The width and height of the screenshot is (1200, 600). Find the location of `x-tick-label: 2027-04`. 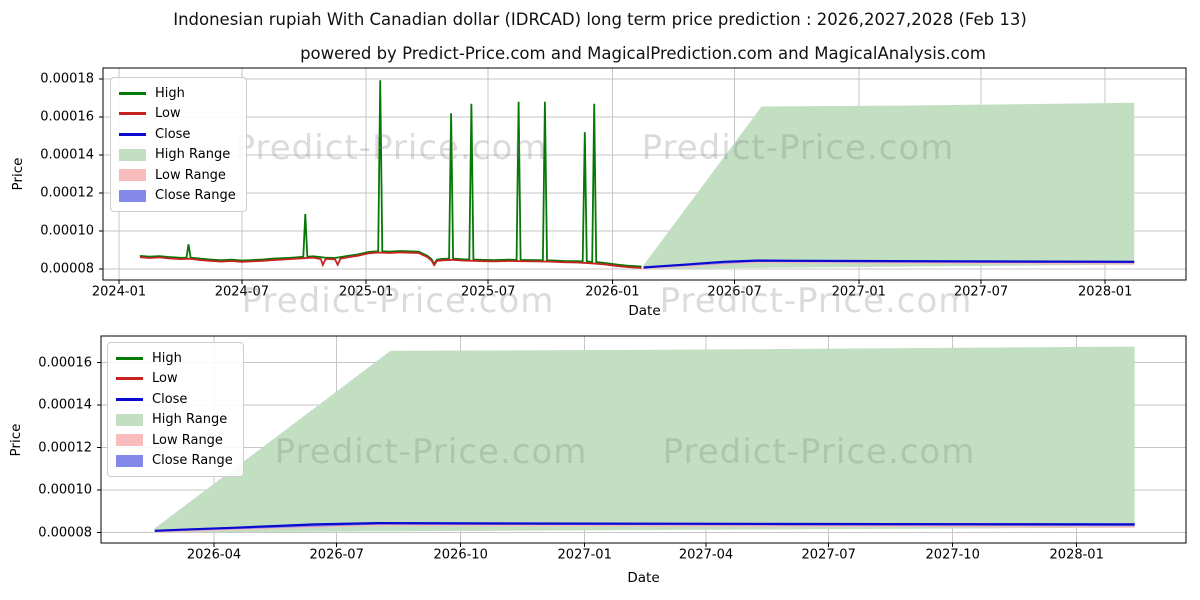

x-tick-label: 2027-04 is located at coordinates (706, 555).